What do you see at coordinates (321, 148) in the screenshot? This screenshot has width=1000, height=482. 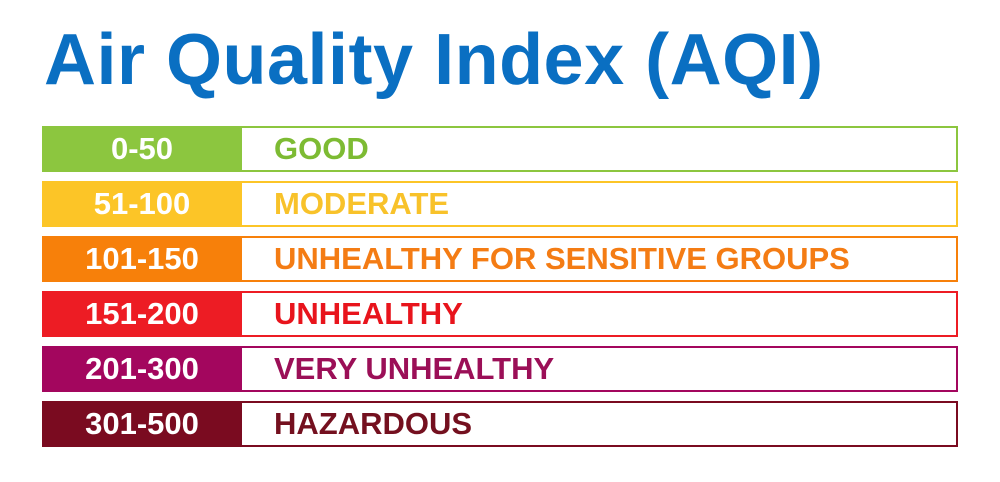 I see `aqi-label-good: GOOD` at bounding box center [321, 148].